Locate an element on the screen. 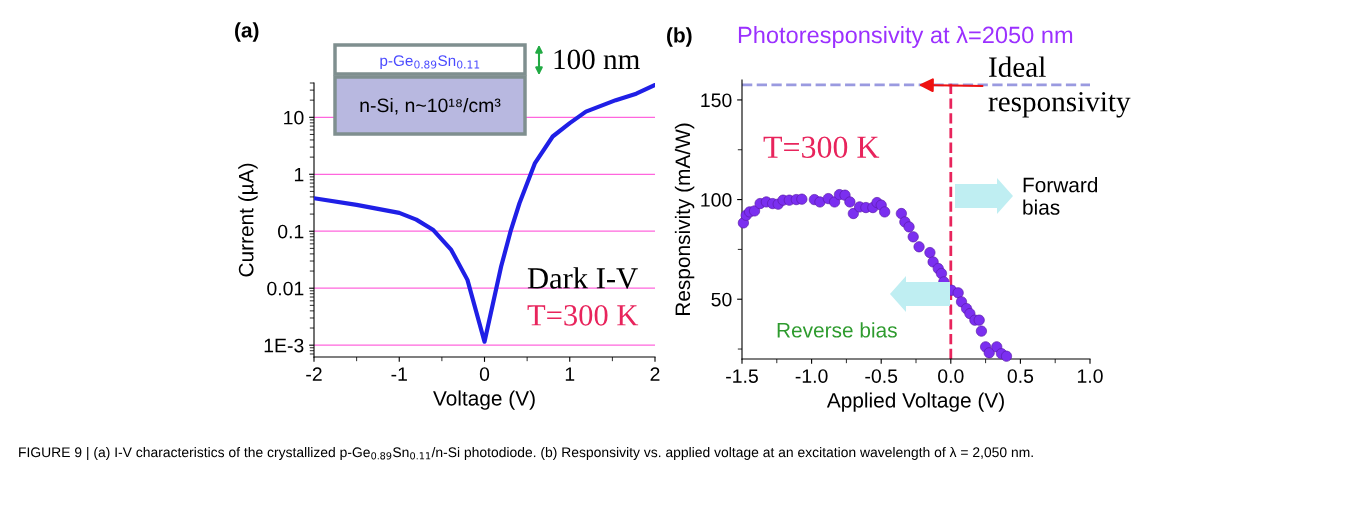 The height and width of the screenshot is (505, 1357). x-tick-label: 1 is located at coordinates (570, 374).